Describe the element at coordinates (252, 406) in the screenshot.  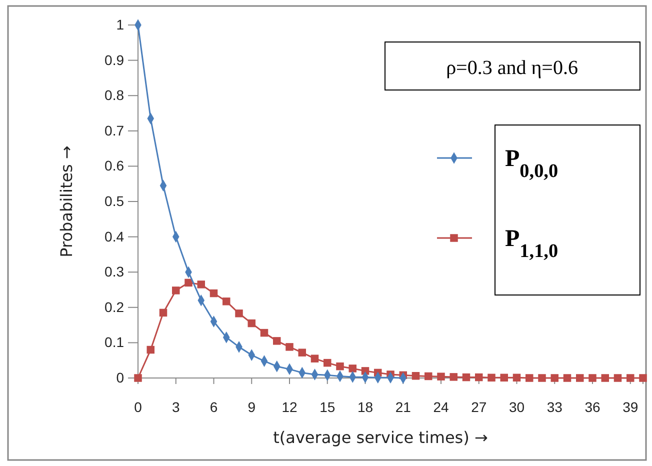
I see `x-tick-label: 9` at that location.